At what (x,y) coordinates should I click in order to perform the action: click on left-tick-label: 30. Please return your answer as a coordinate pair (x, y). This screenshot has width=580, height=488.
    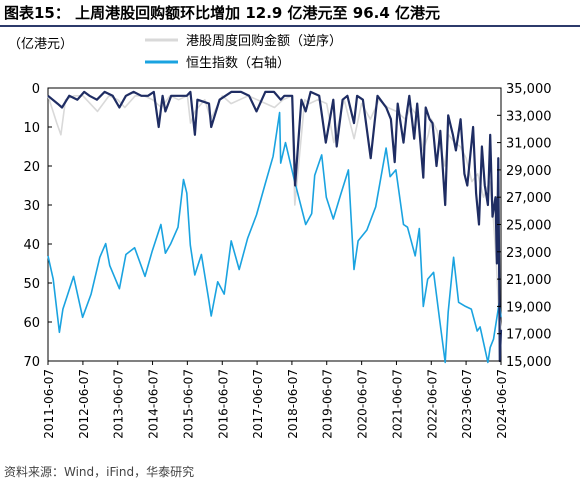
    Looking at the image, I should click on (31, 206).